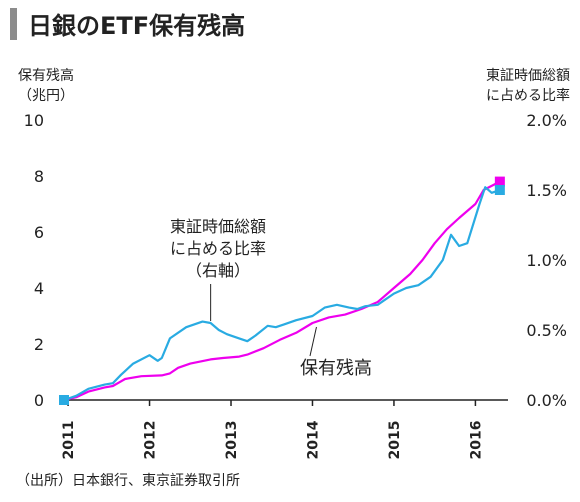 This screenshot has width=580, height=502. Describe the element at coordinates (64, 400) in the screenshot. I see `market-share-start-marker` at that location.